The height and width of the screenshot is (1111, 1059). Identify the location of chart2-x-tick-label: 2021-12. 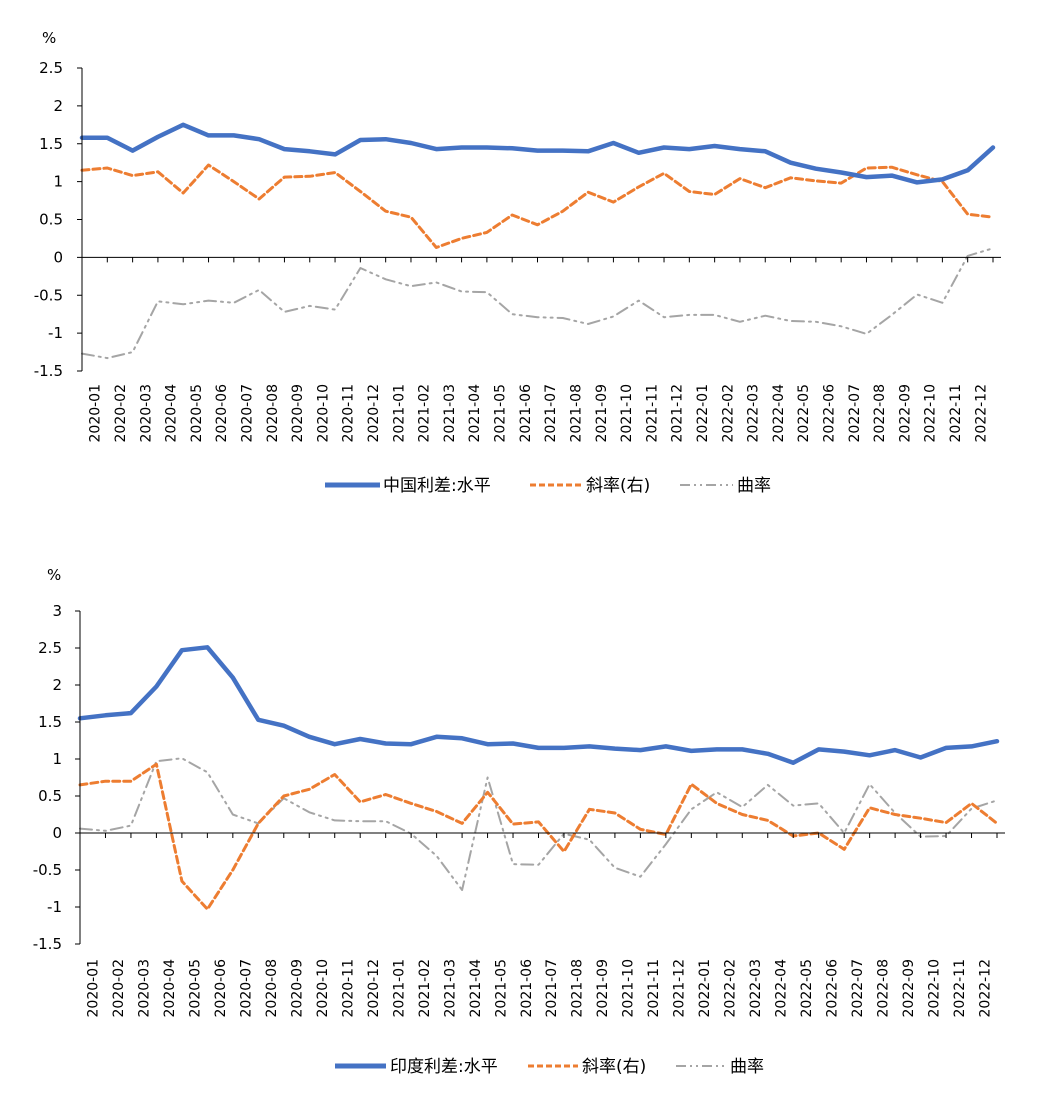
(680, 988).